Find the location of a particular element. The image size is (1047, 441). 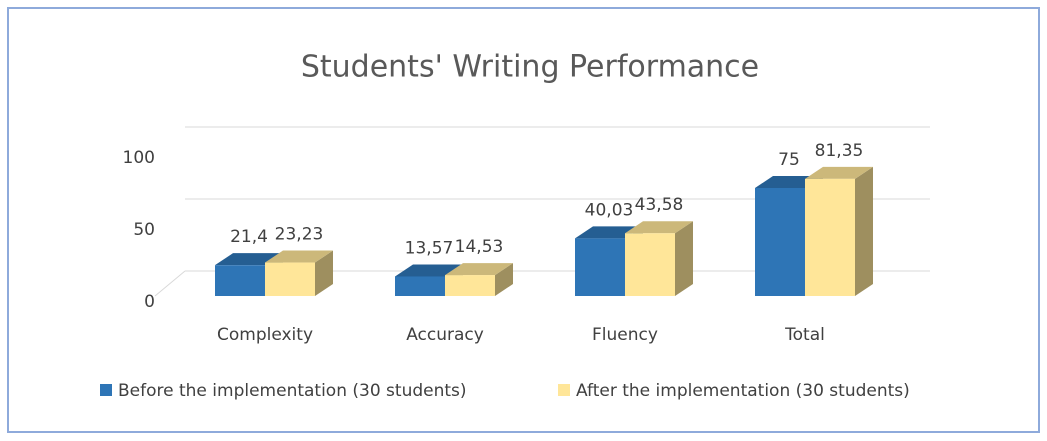

x-tick-label: Accuracy is located at coordinates (445, 335).